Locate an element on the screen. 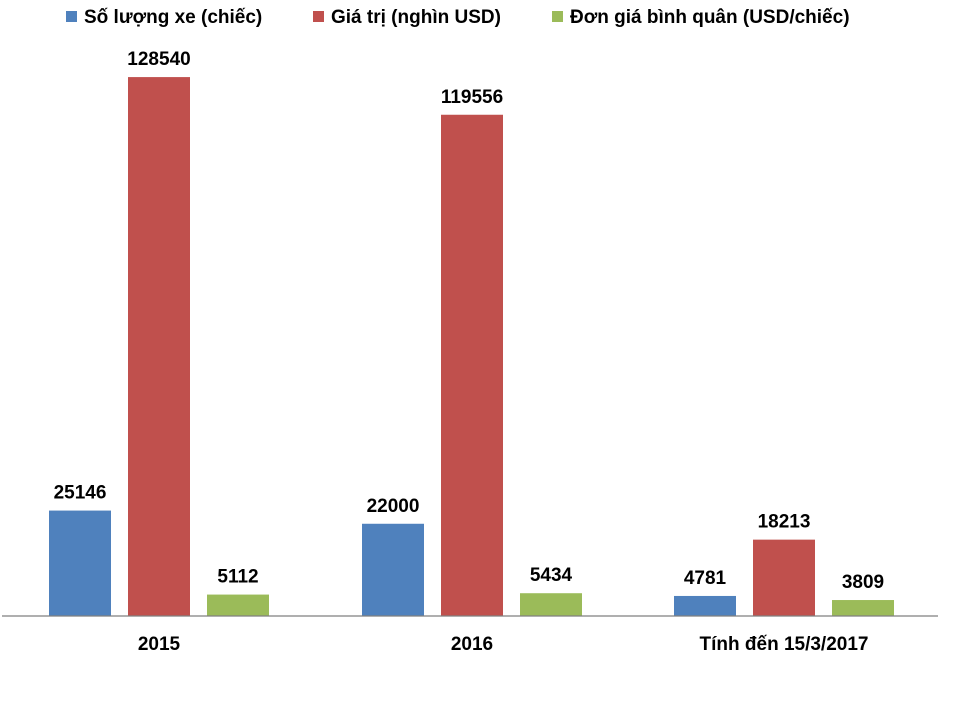  value-label-2-1: 18213 is located at coordinates (784, 522).